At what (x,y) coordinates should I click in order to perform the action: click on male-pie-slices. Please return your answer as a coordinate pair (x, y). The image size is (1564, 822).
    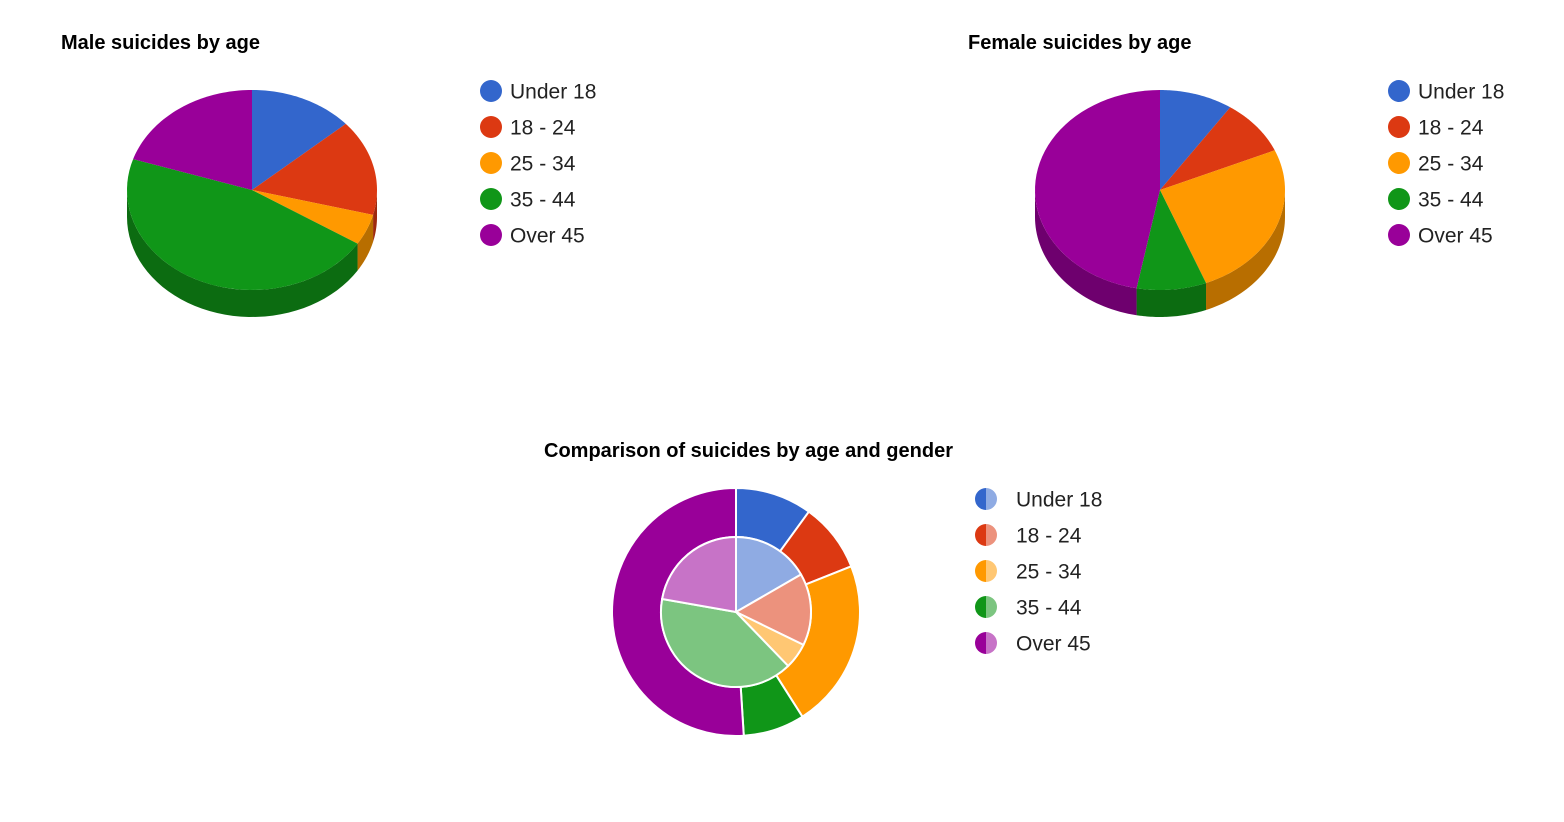
    Looking at the image, I should click on (252, 203).